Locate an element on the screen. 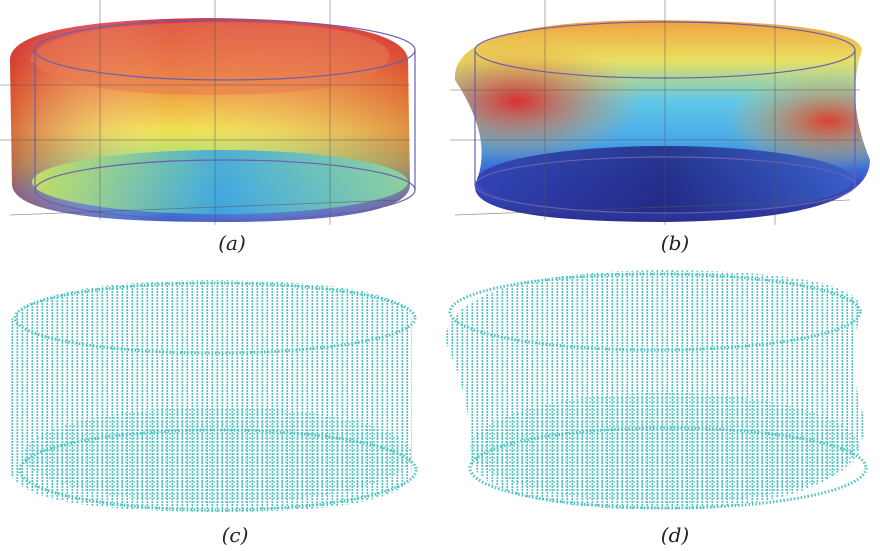 The width and height of the screenshot is (880, 551). caption: (d) is located at coordinates (675, 535).